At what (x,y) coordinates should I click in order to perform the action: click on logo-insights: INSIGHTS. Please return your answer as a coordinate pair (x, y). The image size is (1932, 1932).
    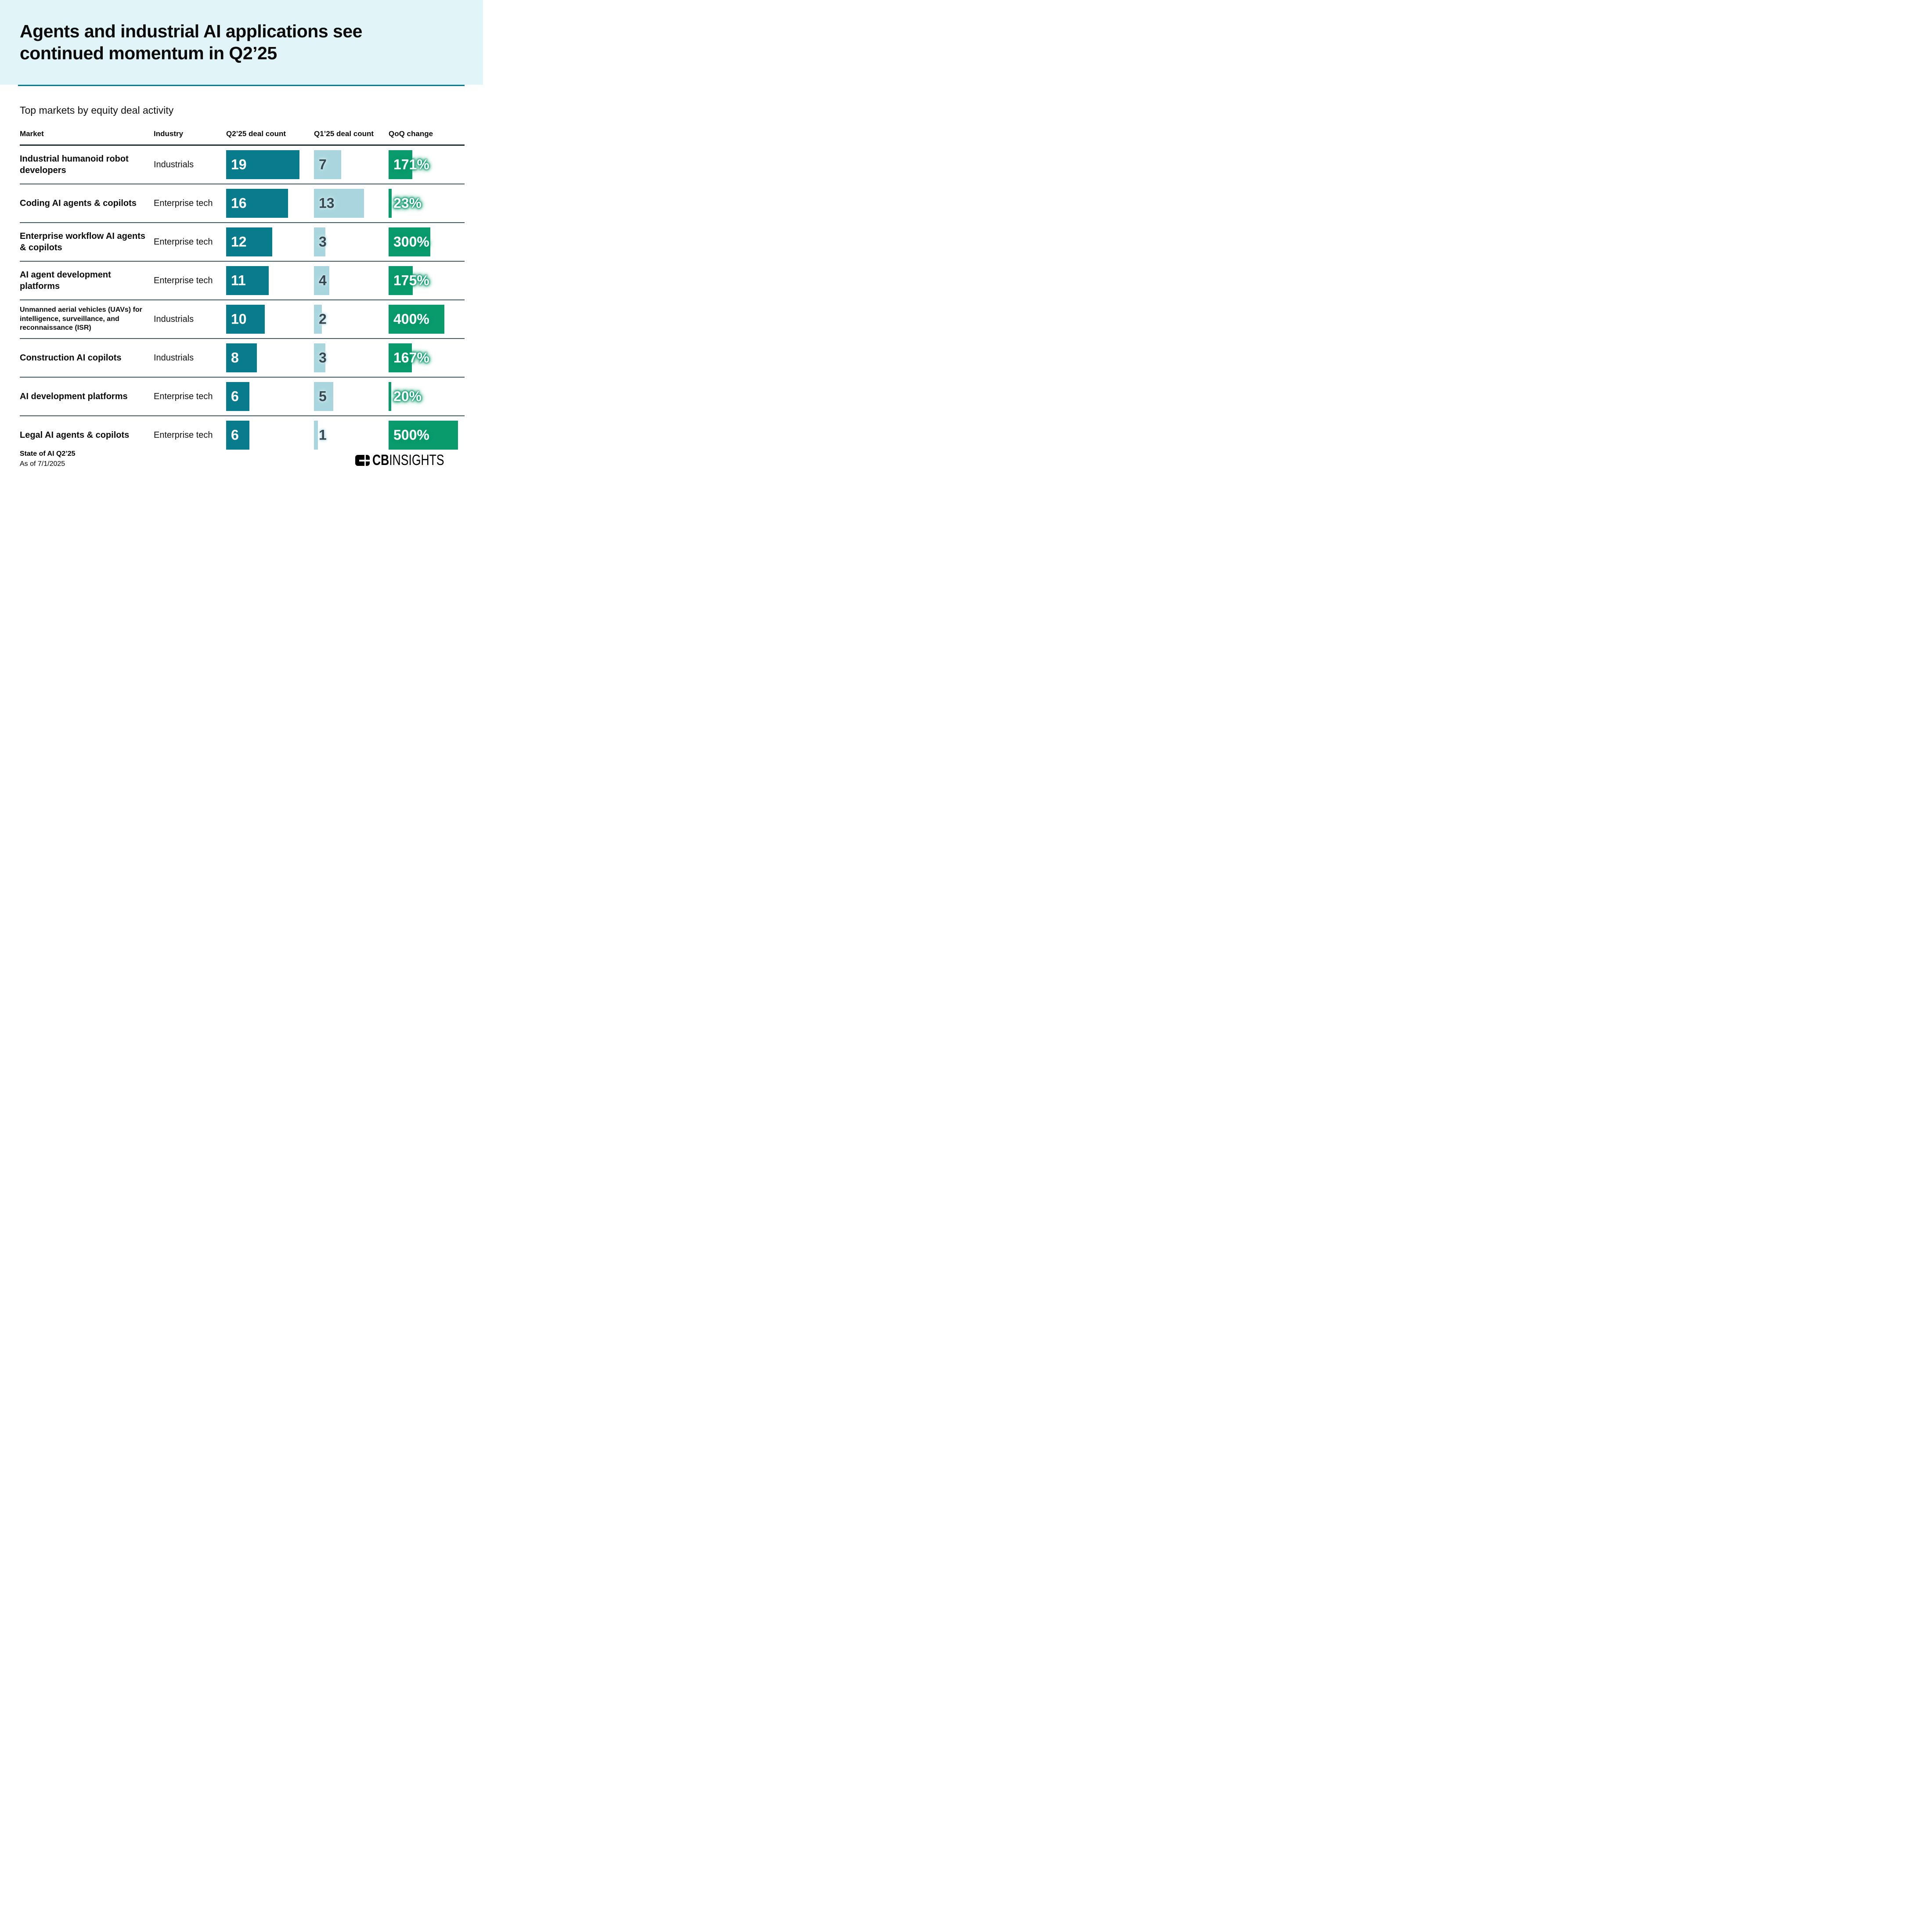
    Looking at the image, I should click on (417, 460).